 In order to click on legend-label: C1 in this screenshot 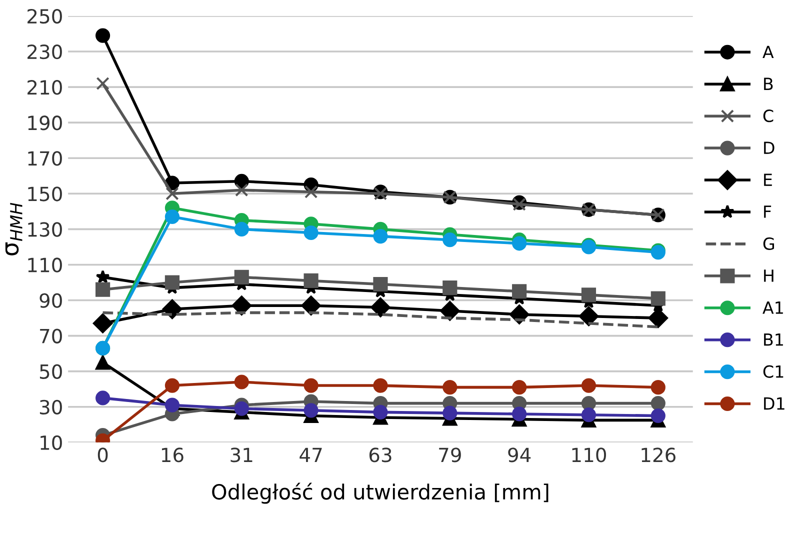, I will do `click(773, 371)`.